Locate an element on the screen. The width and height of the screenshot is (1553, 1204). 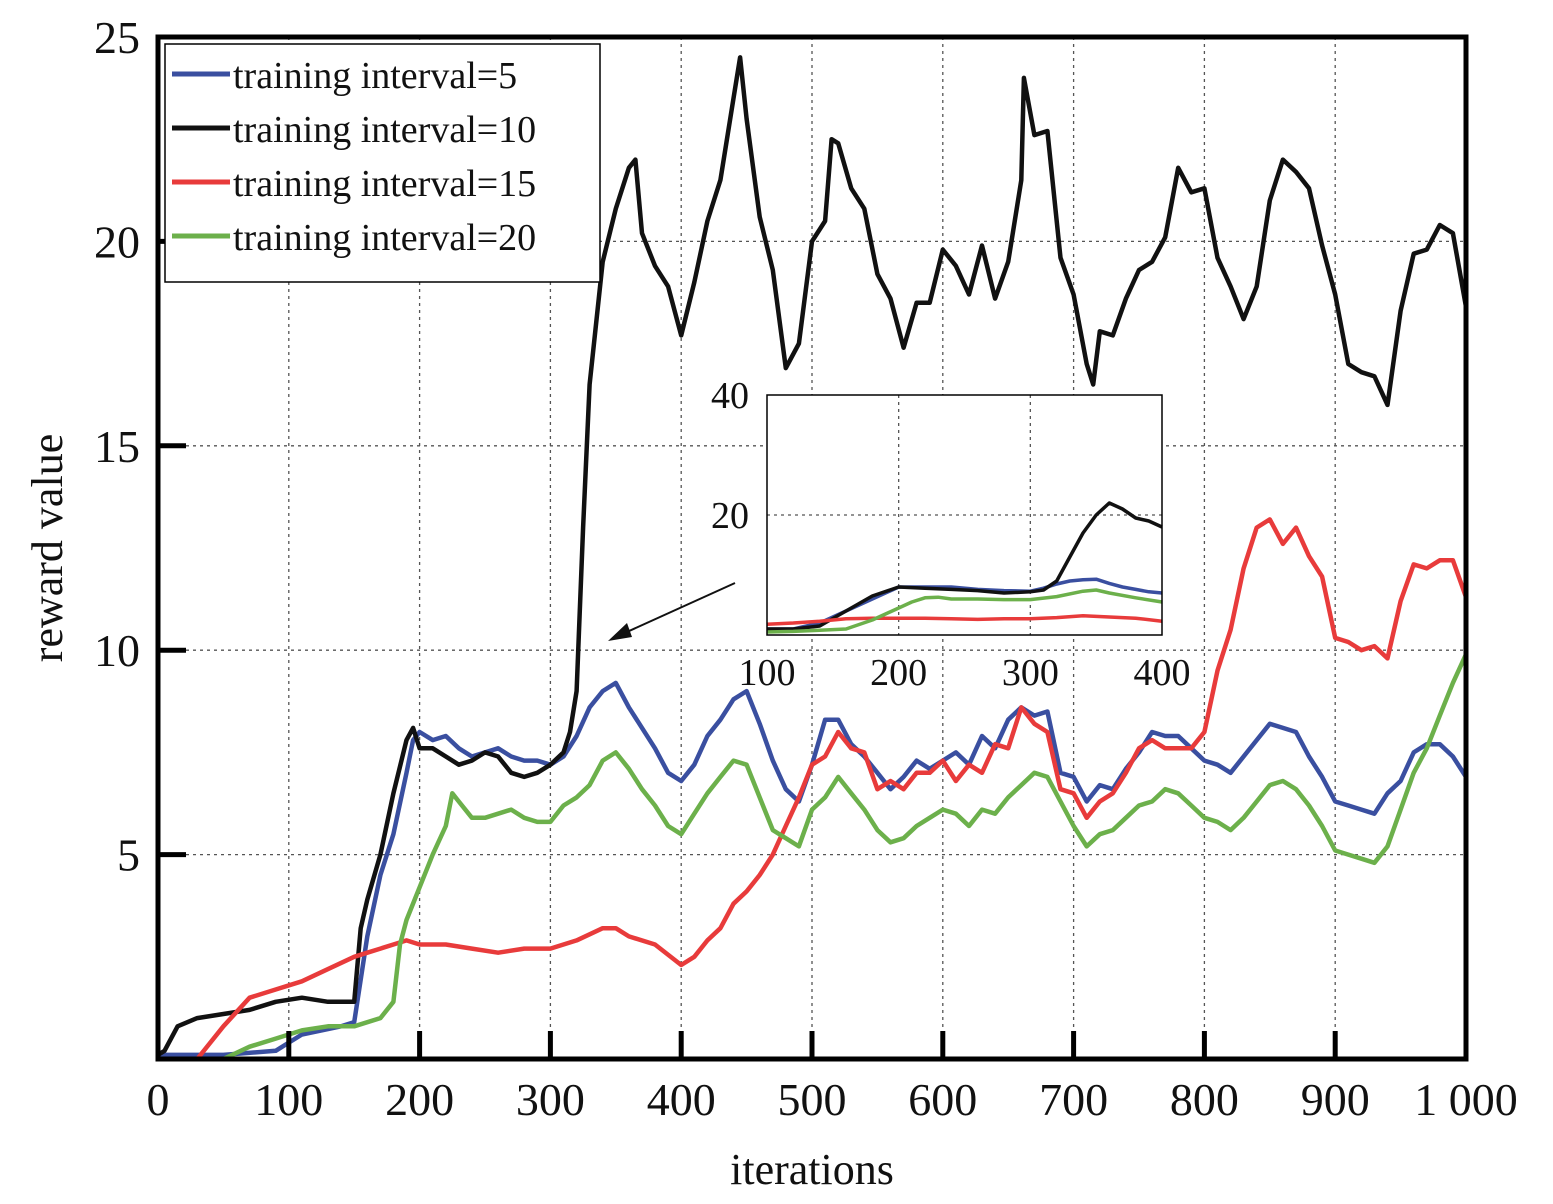
inset-x-tick-label: 400 is located at coordinates (1162, 673).